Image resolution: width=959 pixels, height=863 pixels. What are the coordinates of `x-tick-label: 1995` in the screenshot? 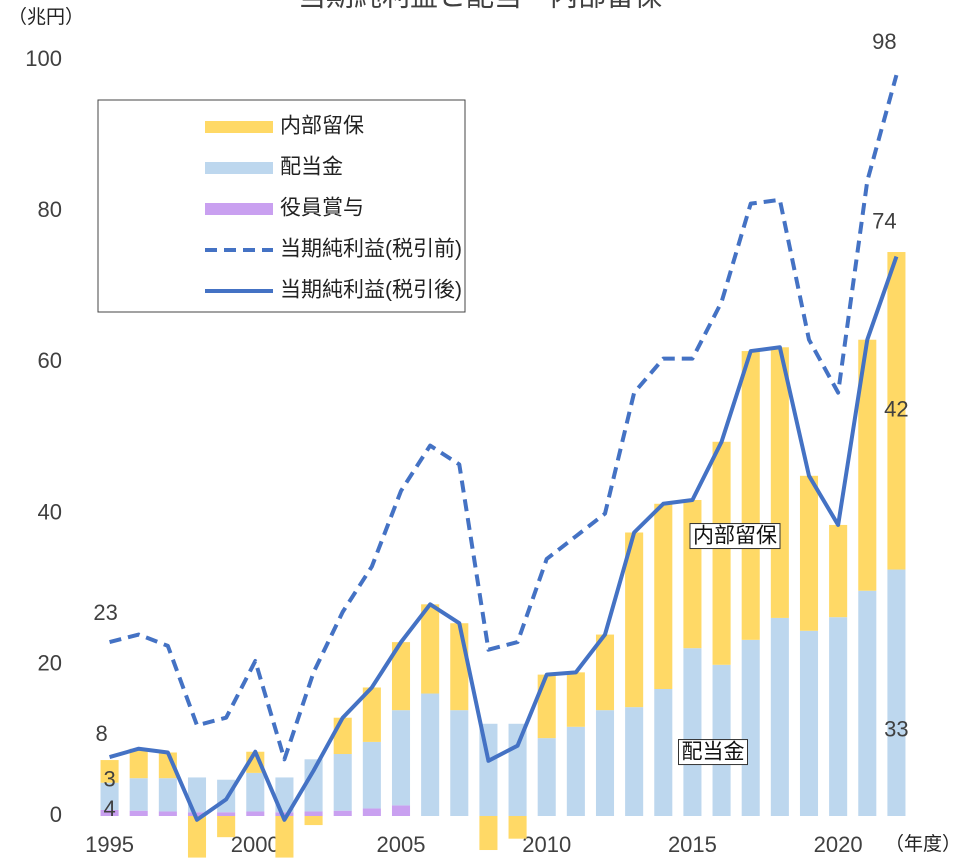 It's located at (109, 844).